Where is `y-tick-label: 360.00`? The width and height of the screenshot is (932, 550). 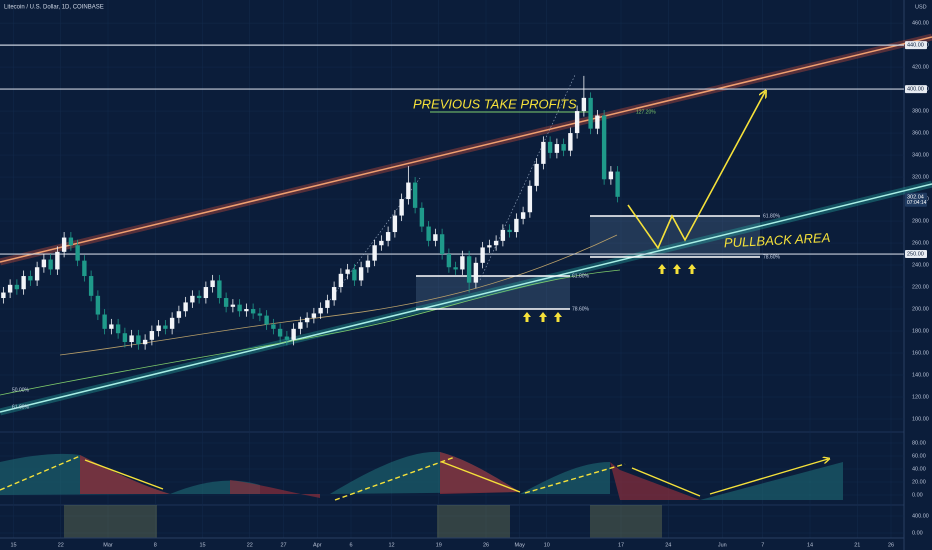
y-tick-label: 360.00 is located at coordinates (920, 134).